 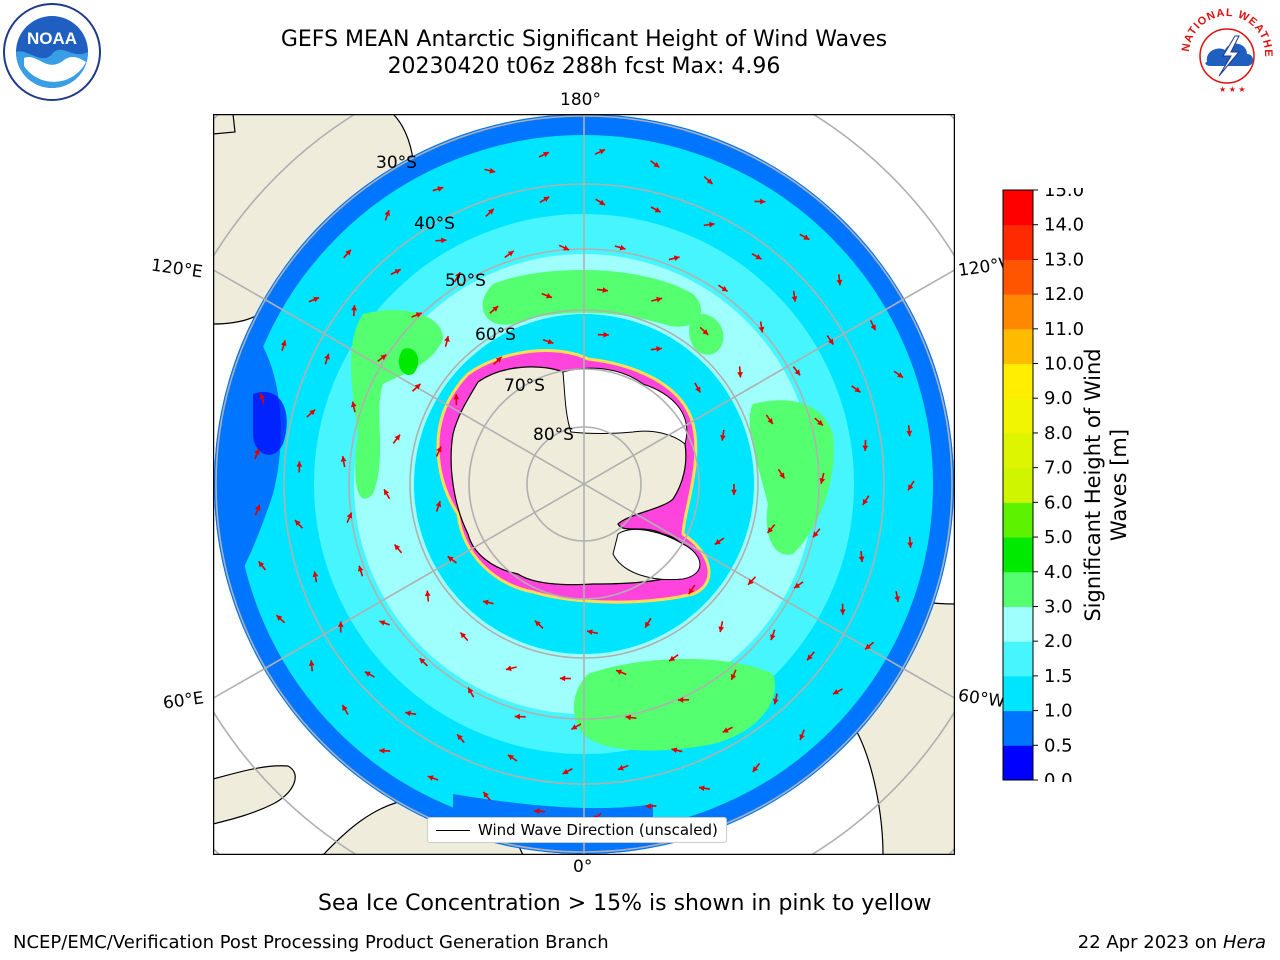 What do you see at coordinates (1064, 225) in the screenshot?
I see `colorbar-tick-label: 14.0` at bounding box center [1064, 225].